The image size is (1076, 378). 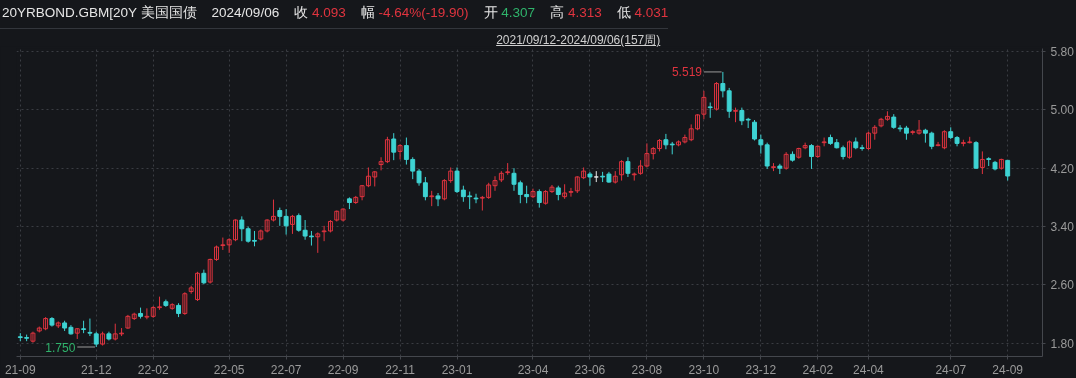 What do you see at coordinates (642, 12) in the screenshot?
I see `text: 低 4.031` at bounding box center [642, 12].